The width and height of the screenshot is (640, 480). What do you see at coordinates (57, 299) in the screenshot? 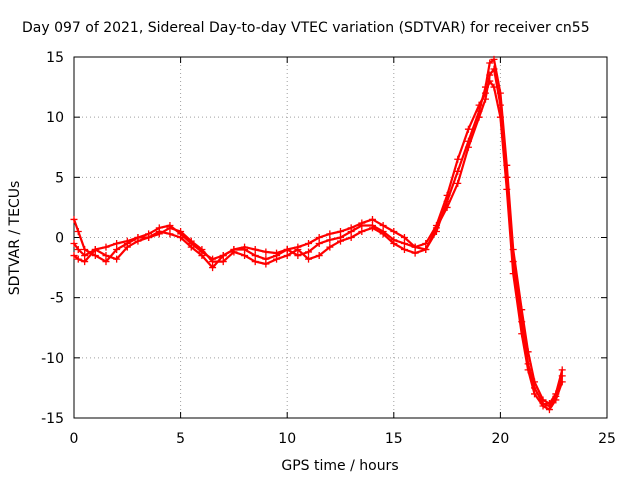
I see `y-tick-label: -5` at bounding box center [57, 299].